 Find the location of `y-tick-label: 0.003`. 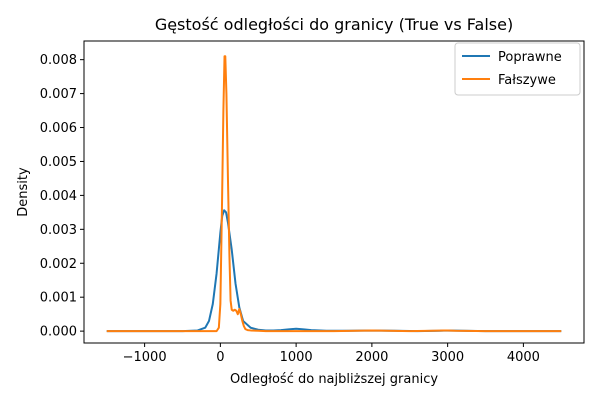

y-tick-label: 0.003 is located at coordinates (58, 230).